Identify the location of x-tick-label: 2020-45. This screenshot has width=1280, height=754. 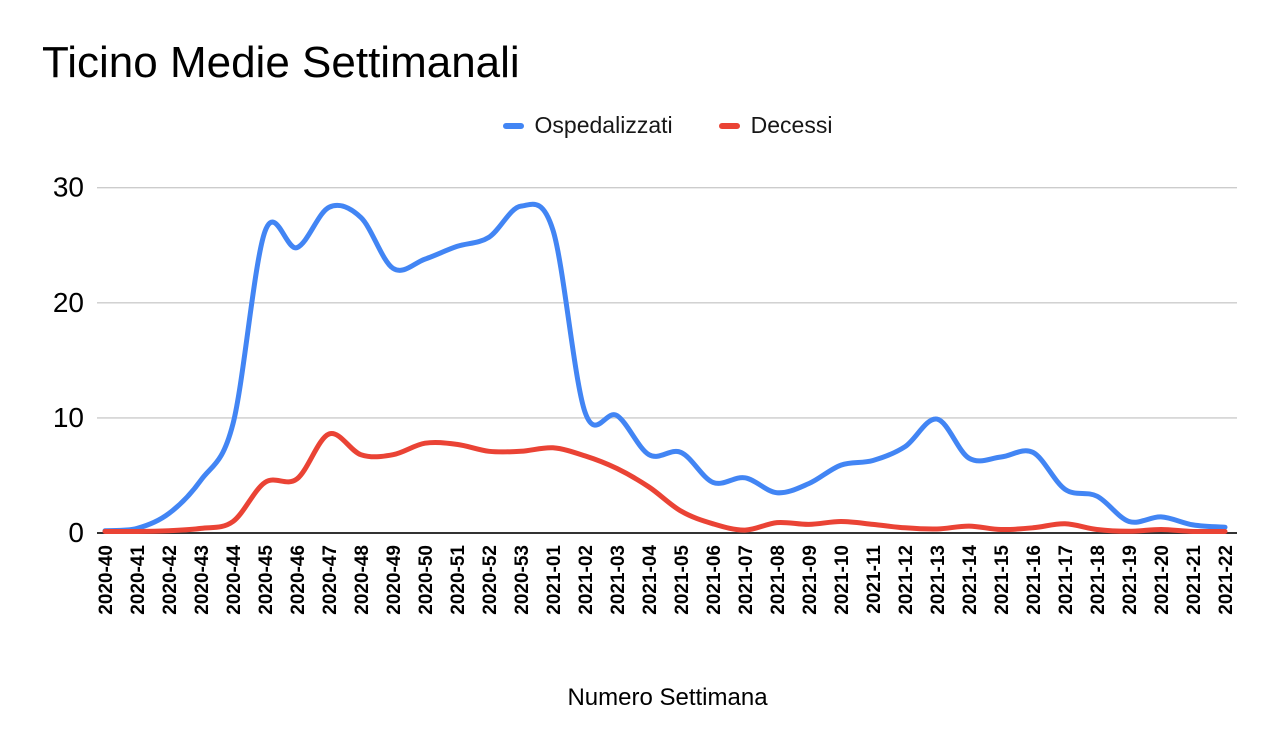
(266, 580).